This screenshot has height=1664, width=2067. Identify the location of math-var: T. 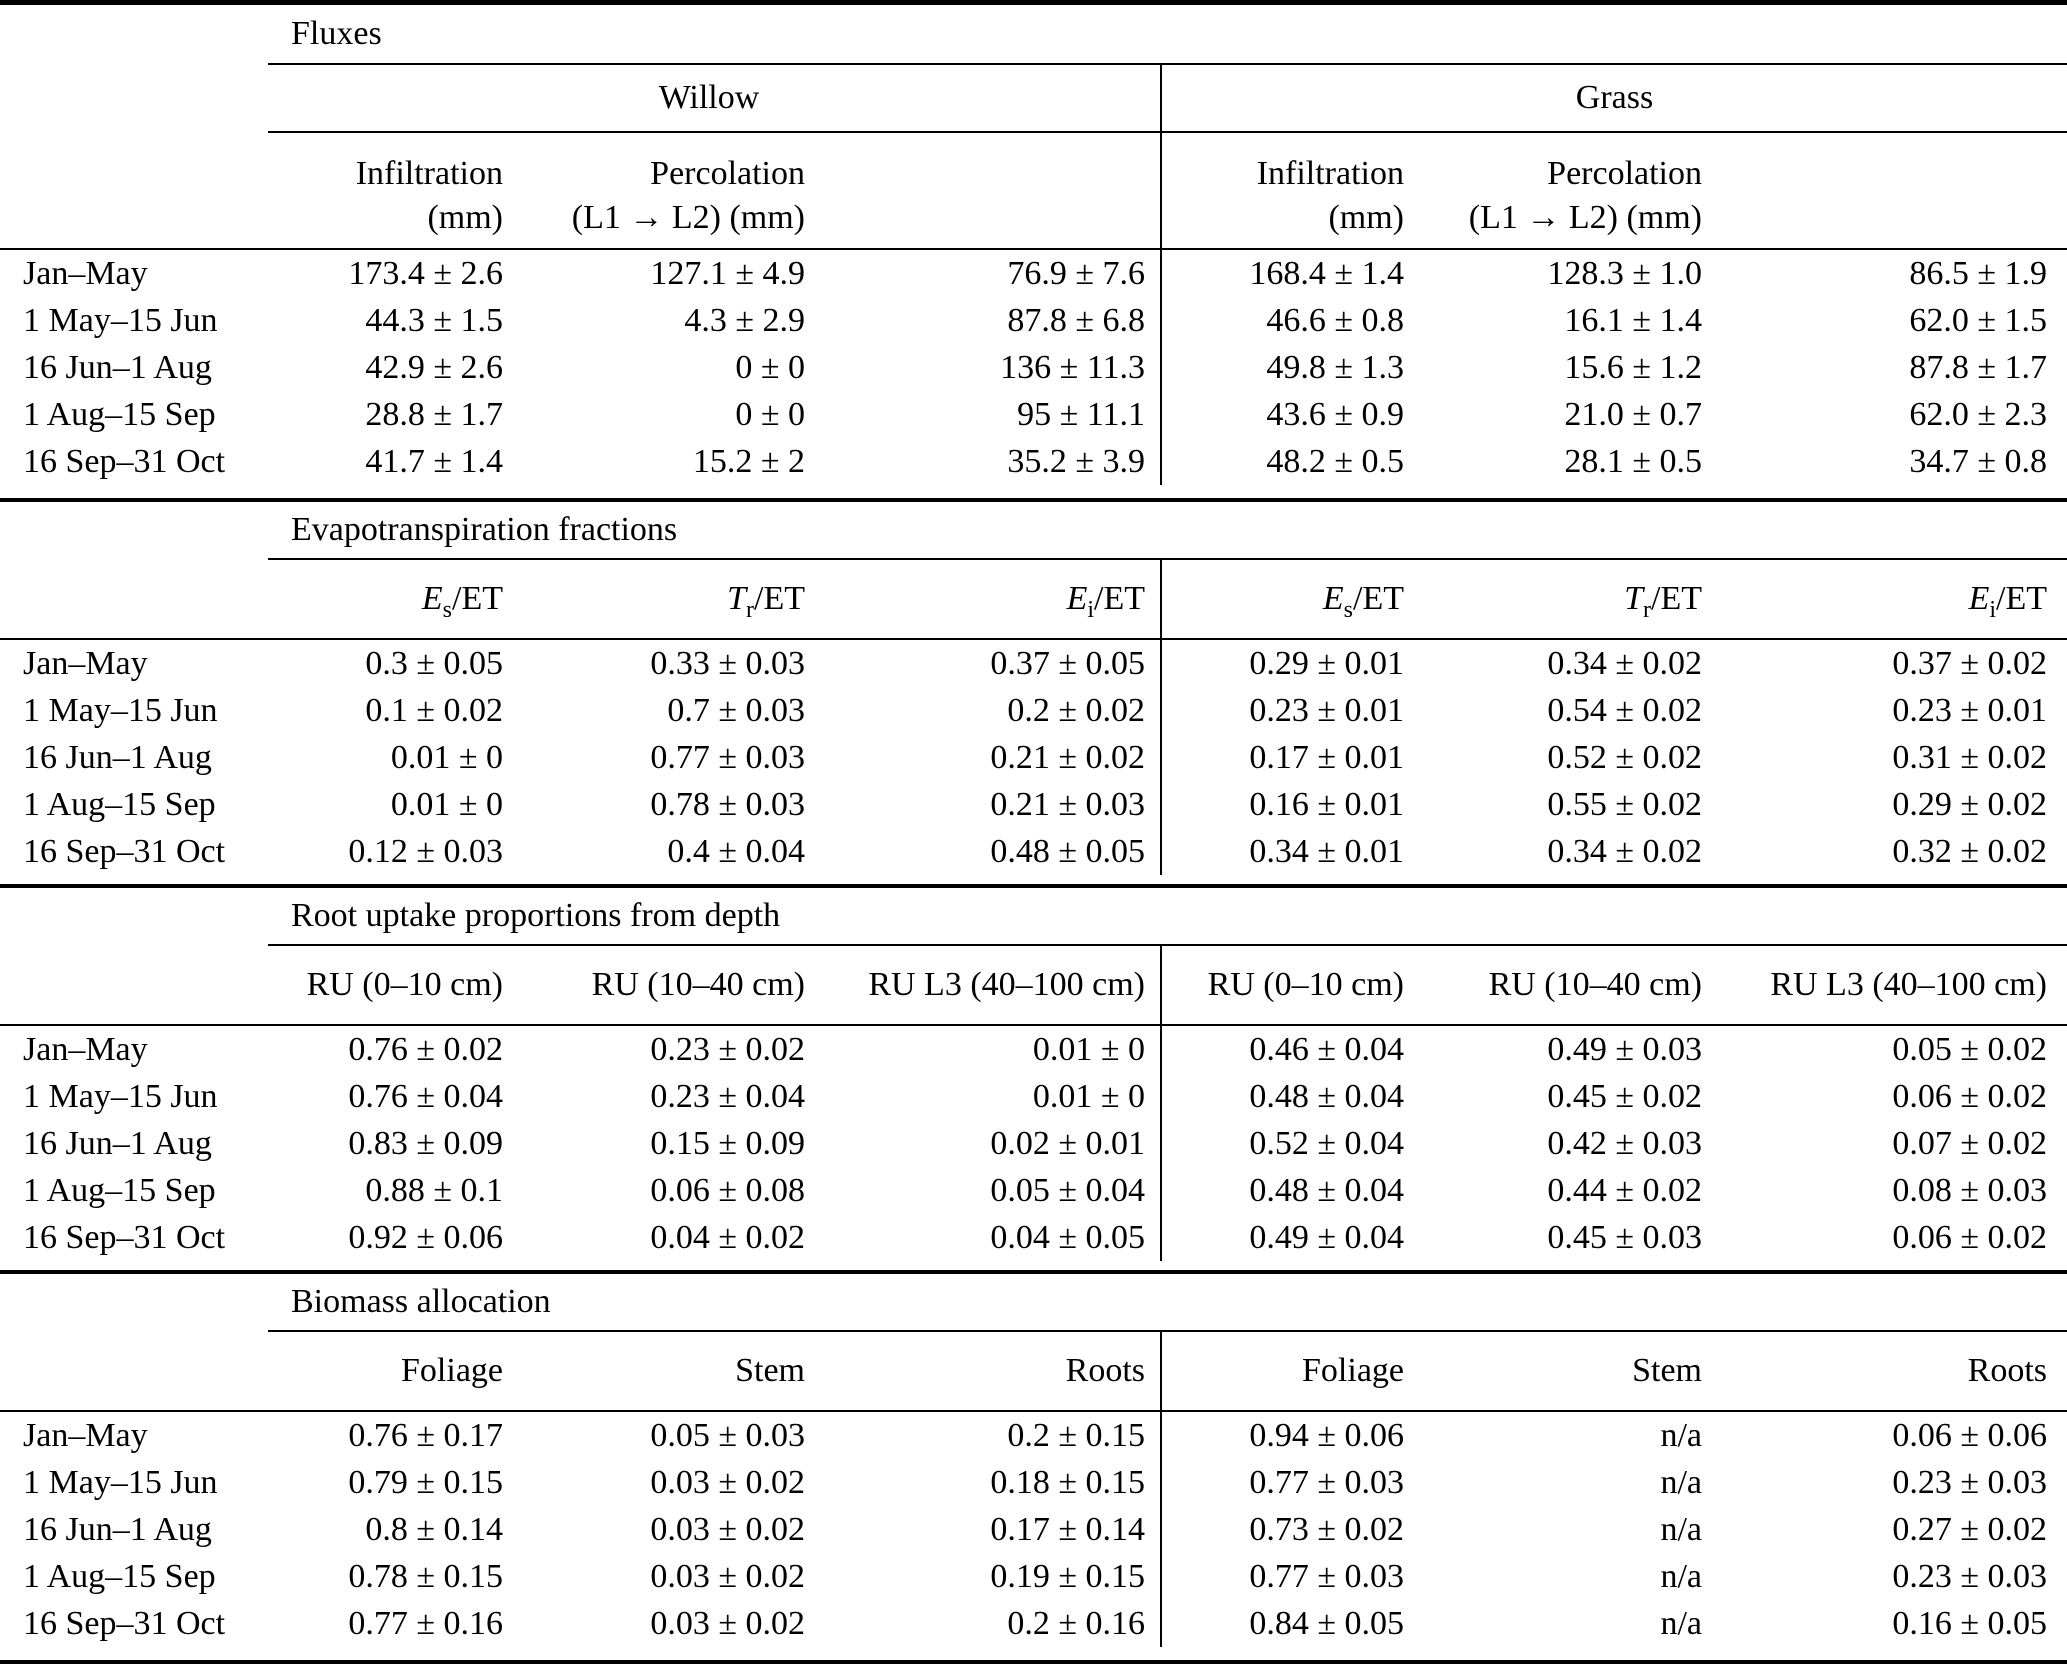
(1634, 598).